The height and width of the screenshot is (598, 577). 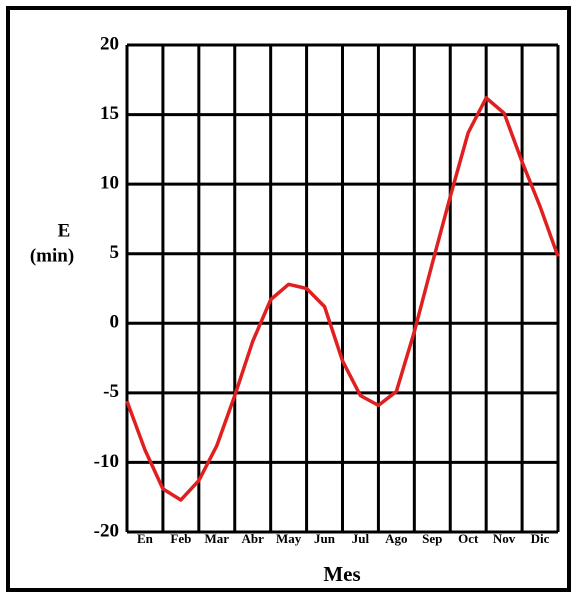 What do you see at coordinates (540, 538) in the screenshot?
I see `x-tick-label: Dic` at bounding box center [540, 538].